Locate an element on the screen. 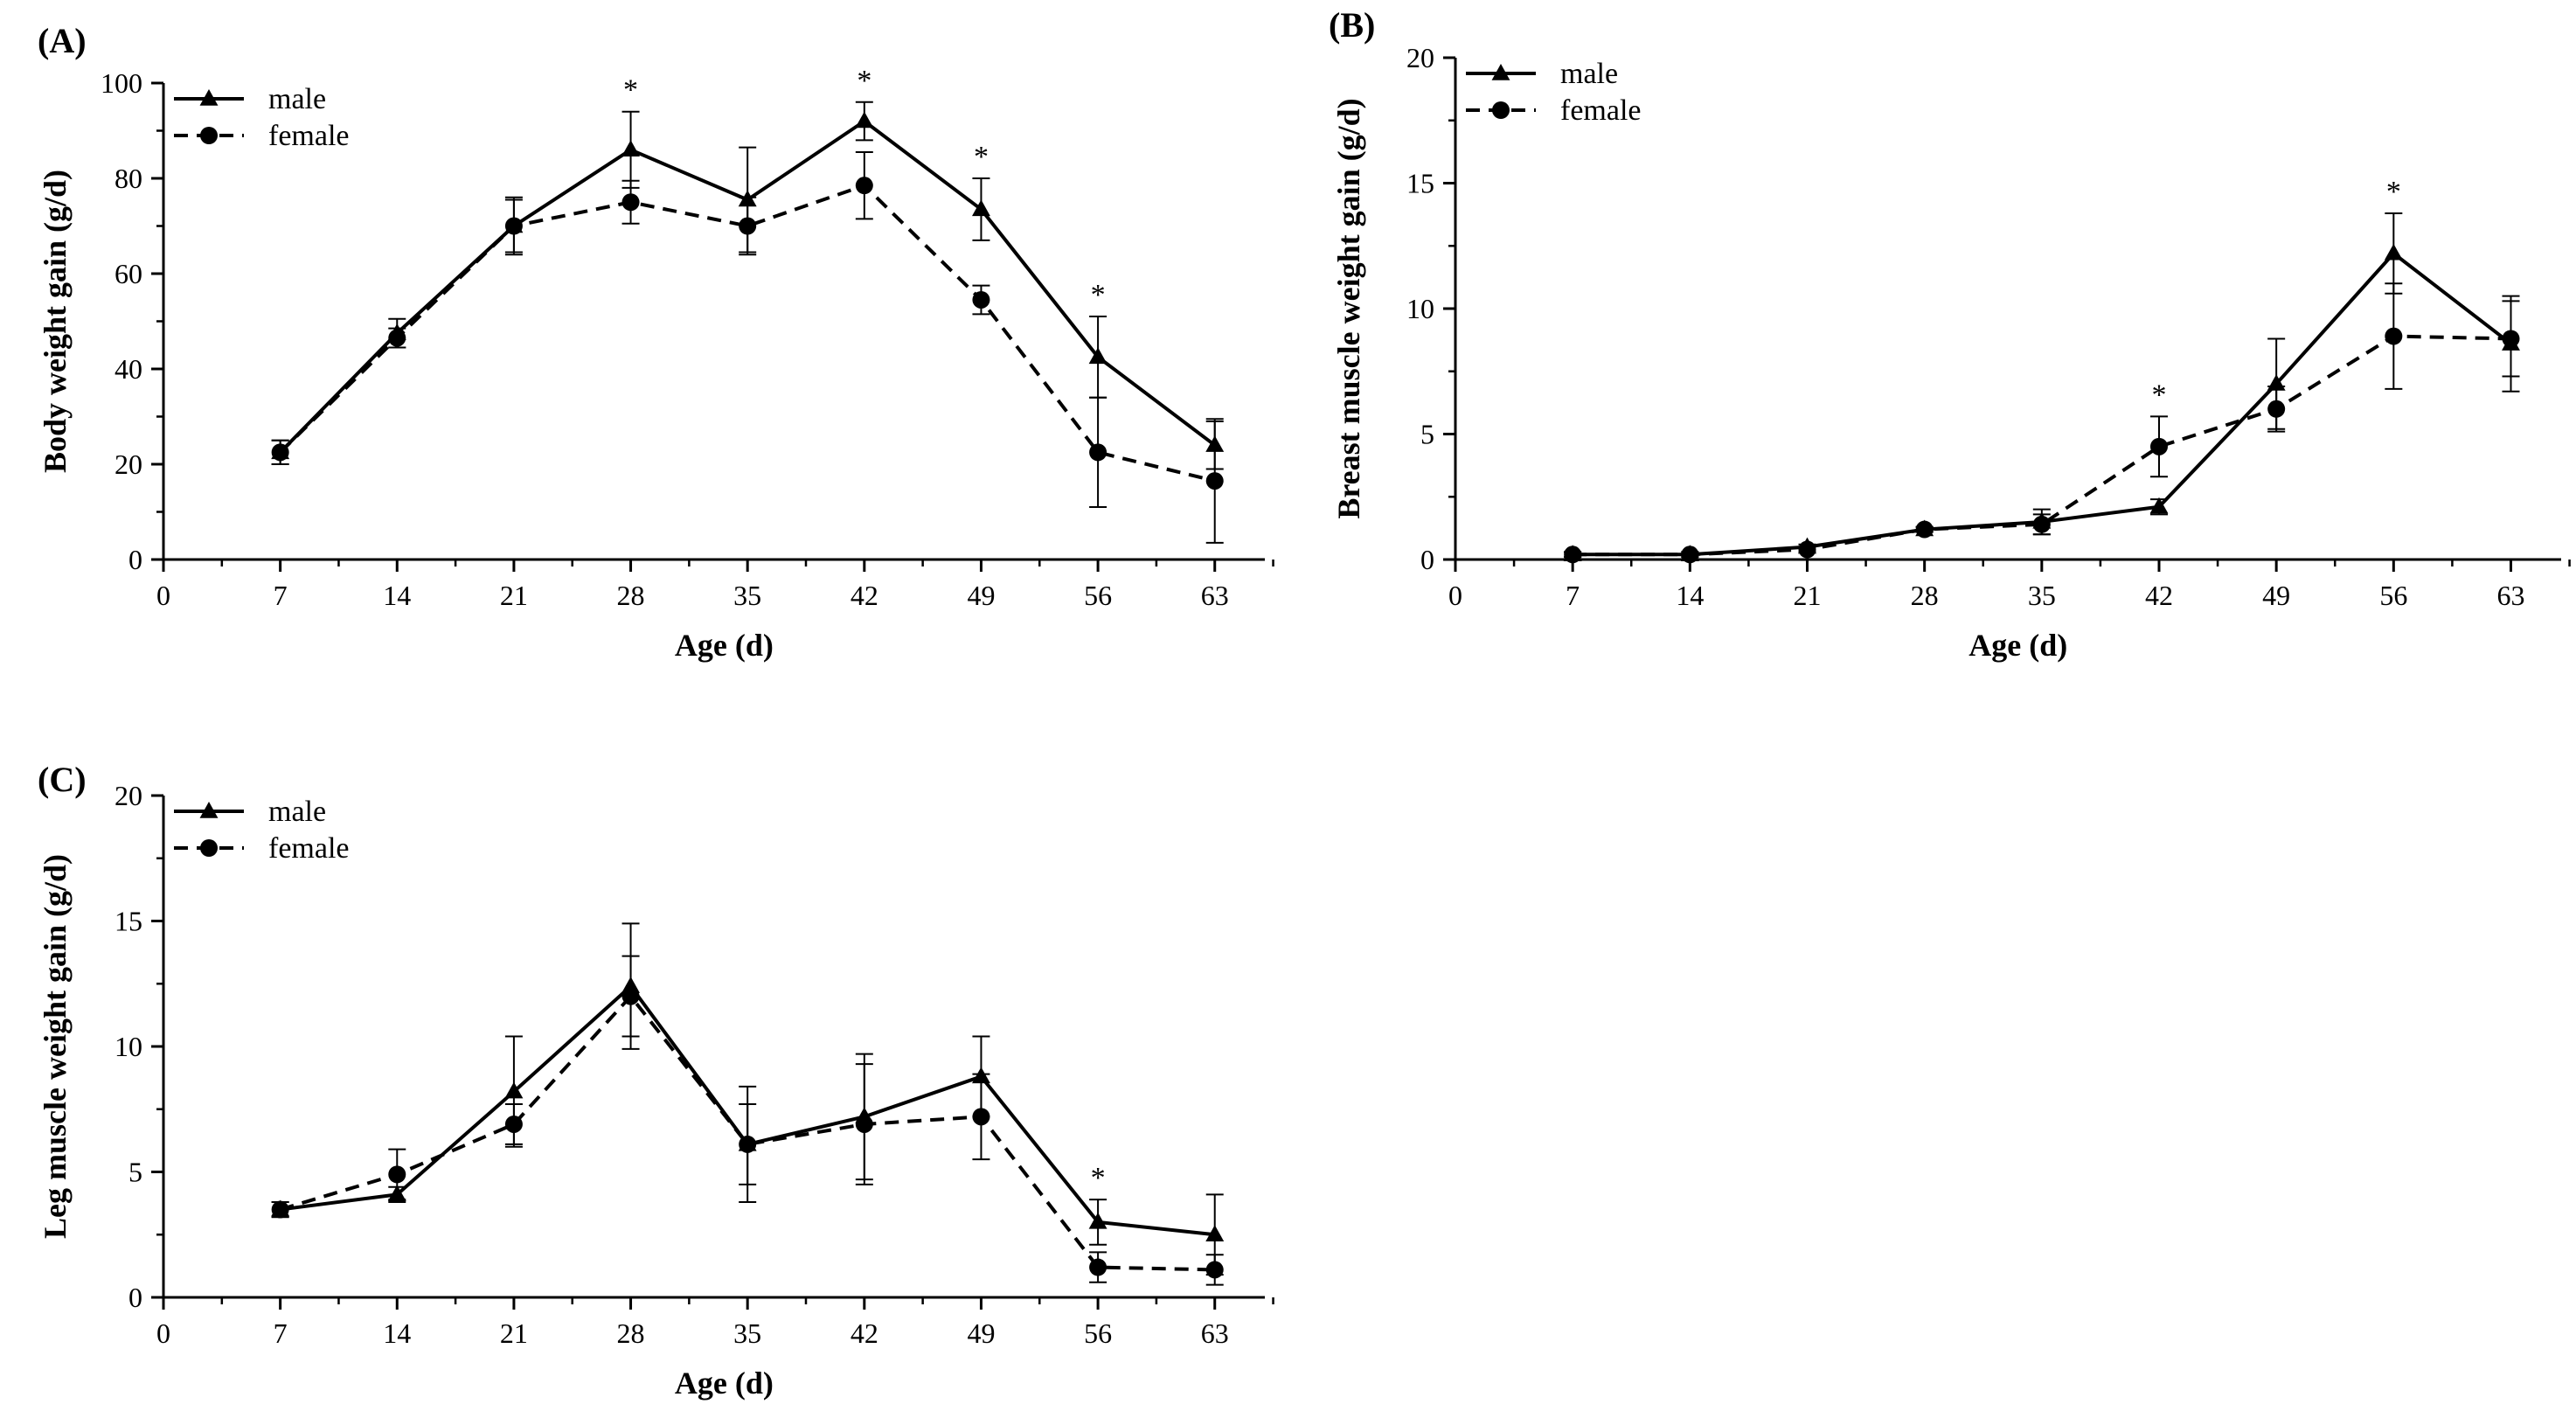  x-tick-label: 63 is located at coordinates (1215, 1333).